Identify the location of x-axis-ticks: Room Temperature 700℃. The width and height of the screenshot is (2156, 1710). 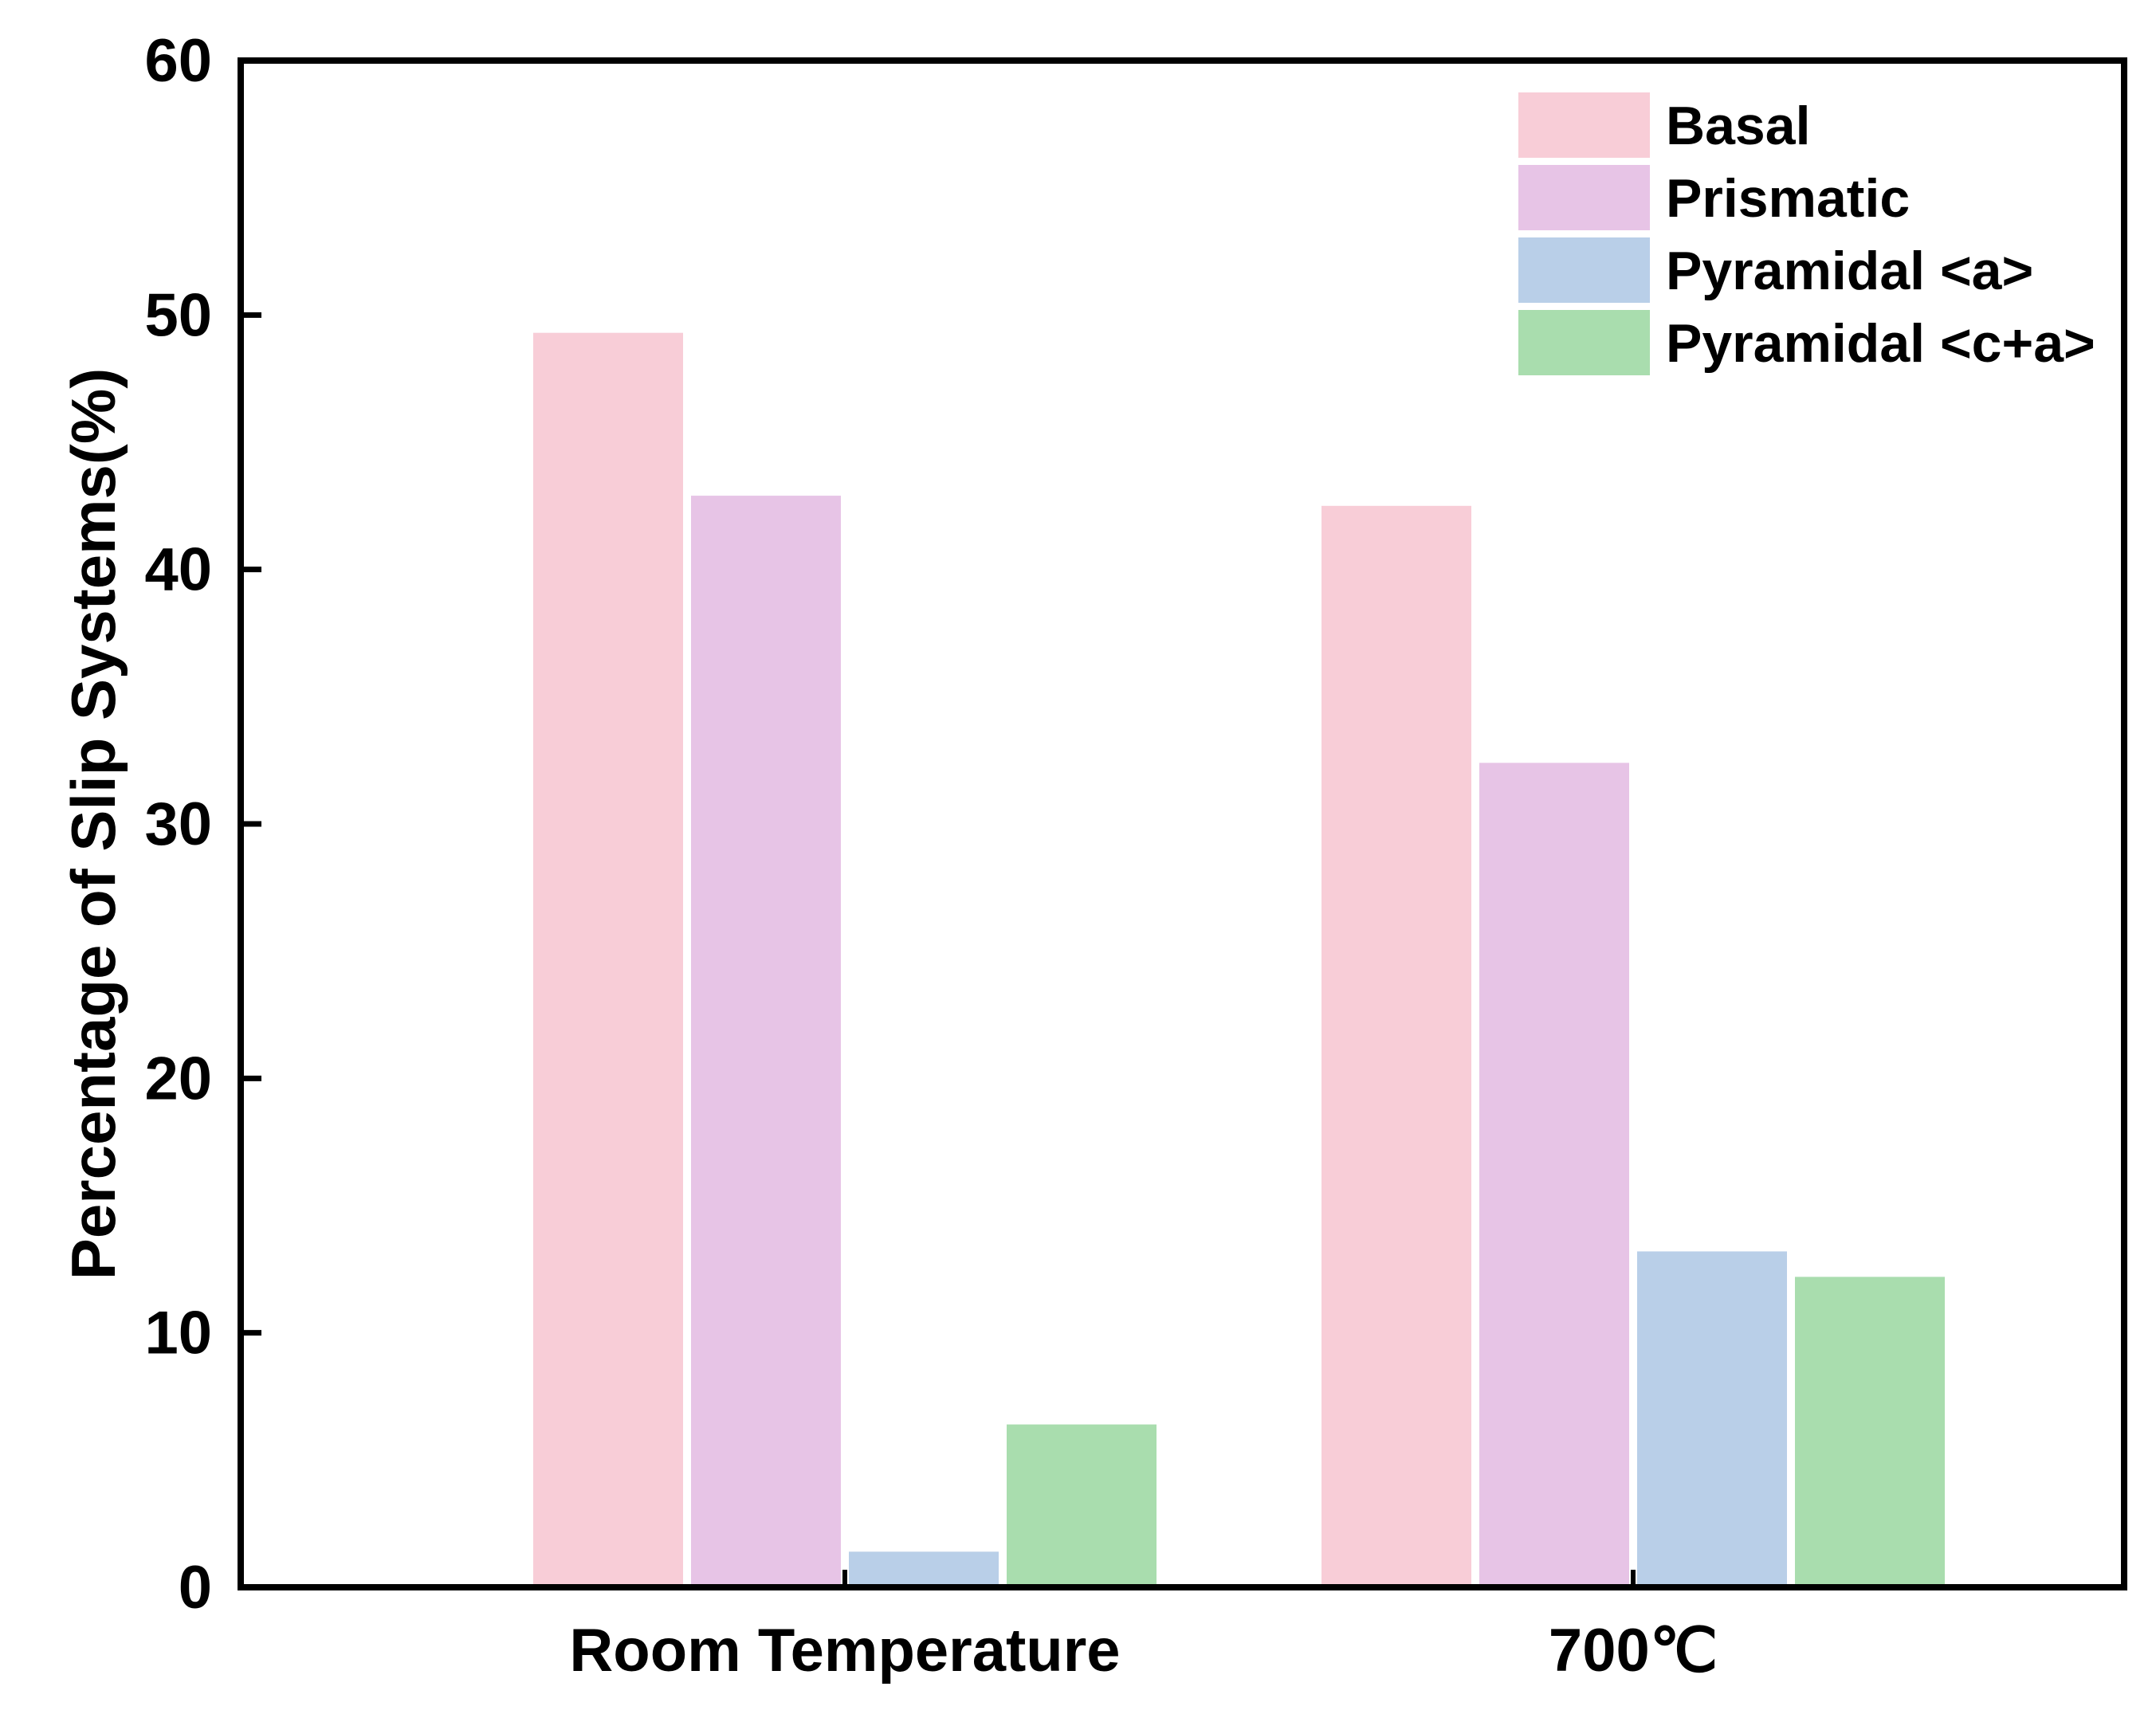
(1143, 1627).